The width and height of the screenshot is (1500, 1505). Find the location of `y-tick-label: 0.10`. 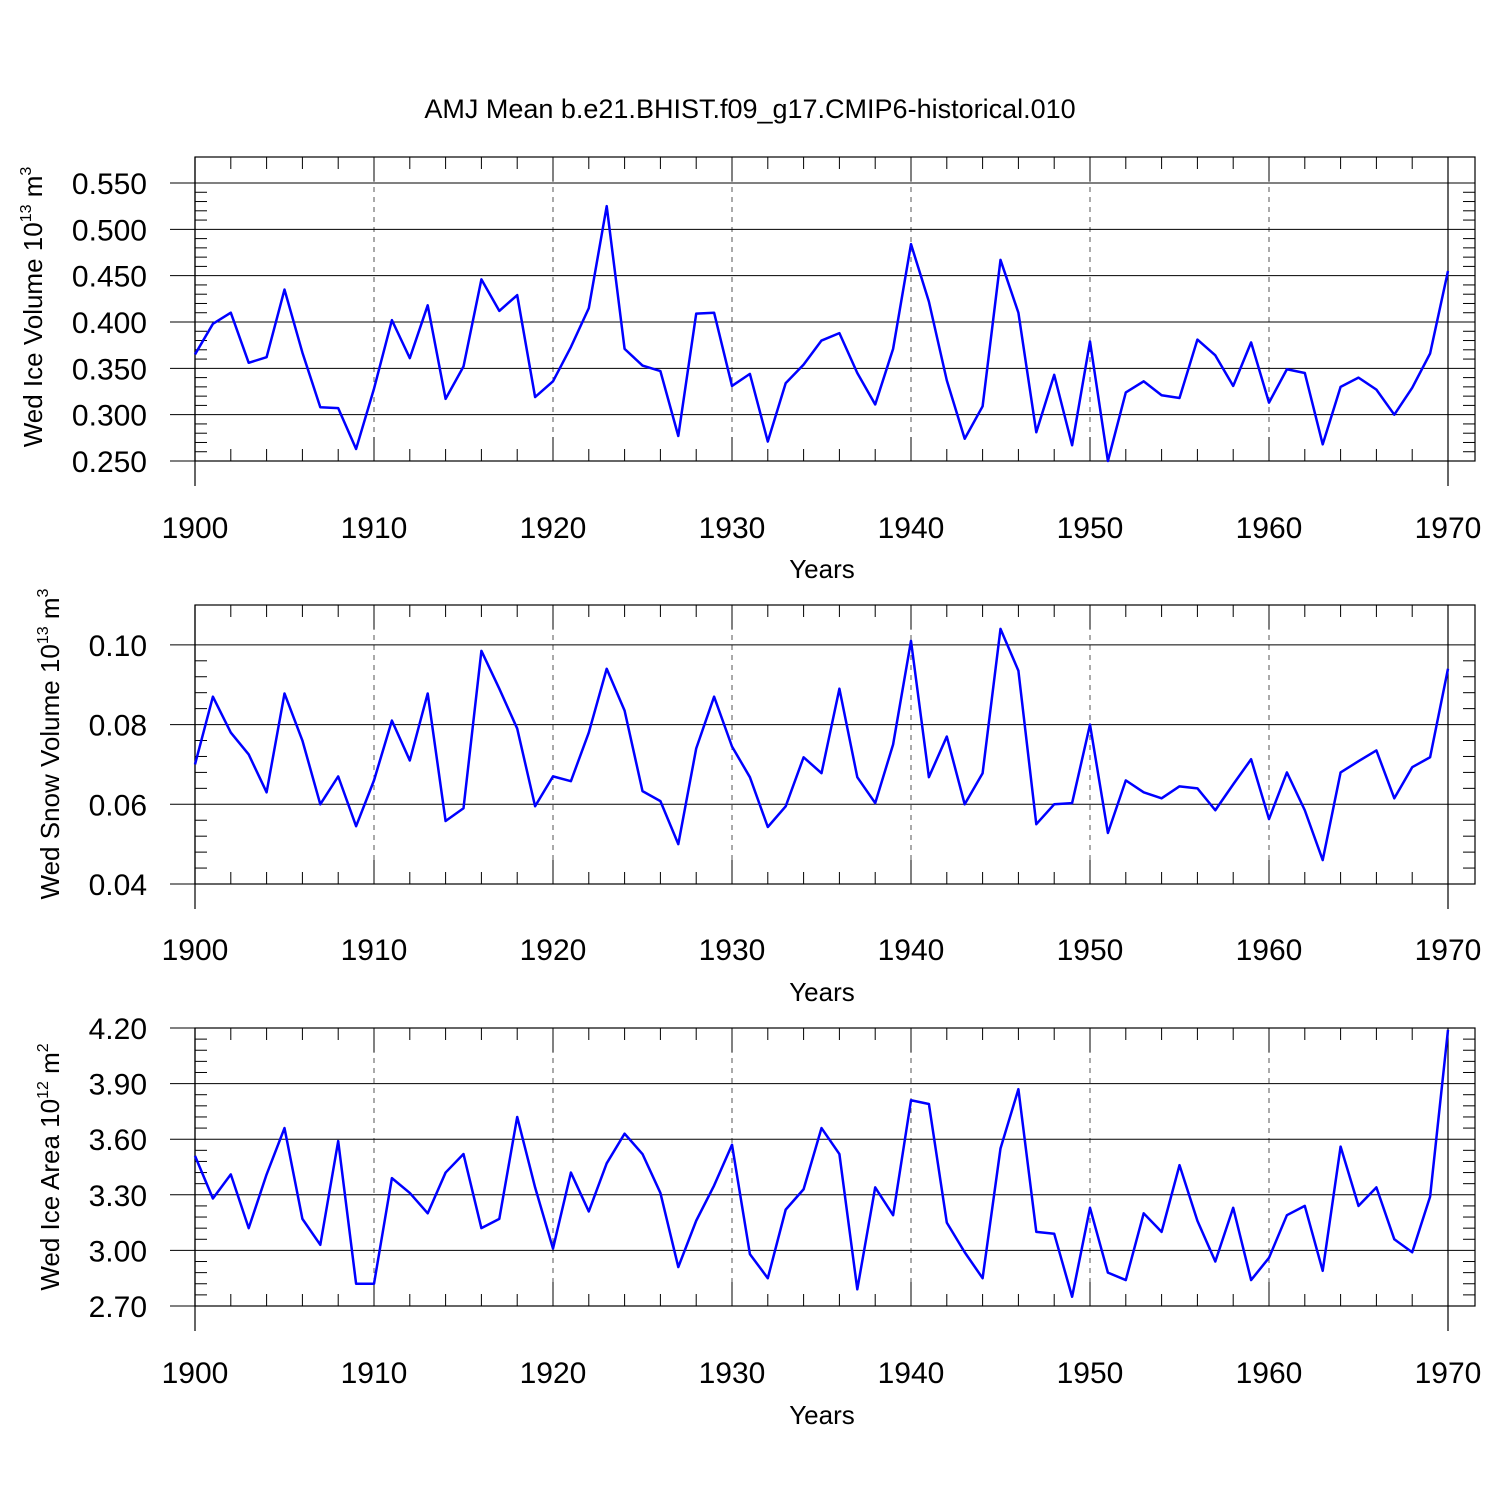

y-tick-label: 0.10 is located at coordinates (118, 646).